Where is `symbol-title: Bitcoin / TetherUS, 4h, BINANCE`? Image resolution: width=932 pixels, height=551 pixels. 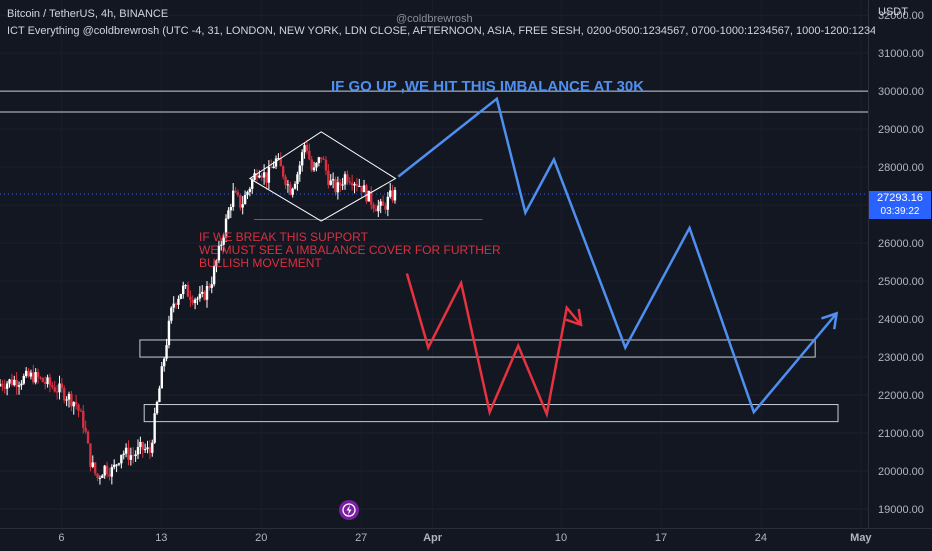 symbol-title: Bitcoin / TetherUS, 4h, BINANCE is located at coordinates (88, 14).